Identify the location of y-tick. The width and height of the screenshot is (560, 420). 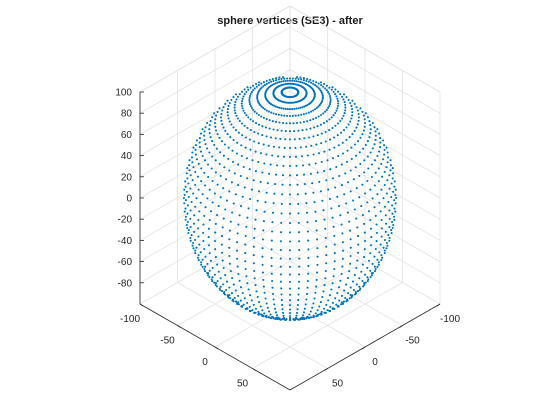
(438, 305).